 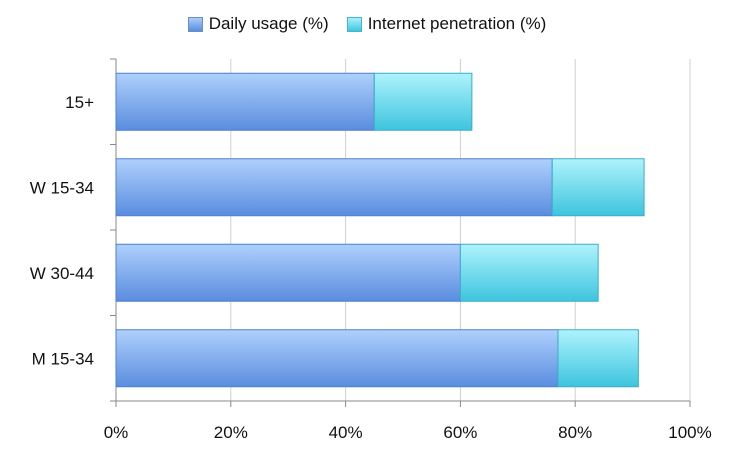 I want to click on legend-item-daily-usage: Daily usage (%), so click(x=258, y=24).